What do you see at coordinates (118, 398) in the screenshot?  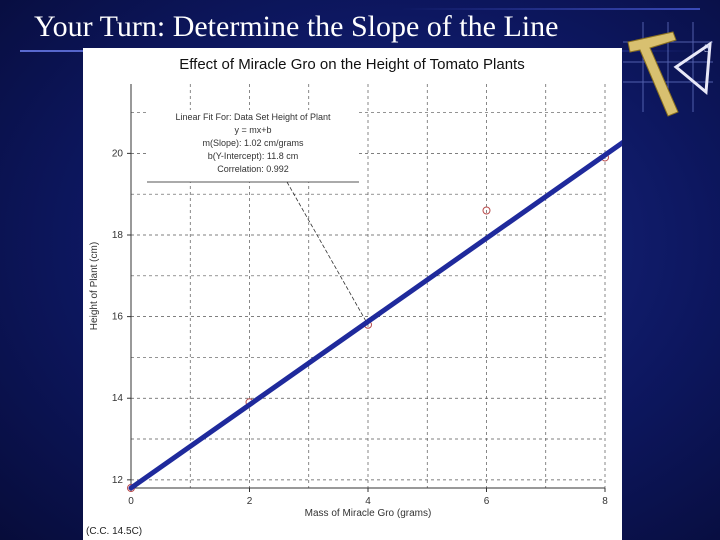 I see `y-tick-label: 14` at bounding box center [118, 398].